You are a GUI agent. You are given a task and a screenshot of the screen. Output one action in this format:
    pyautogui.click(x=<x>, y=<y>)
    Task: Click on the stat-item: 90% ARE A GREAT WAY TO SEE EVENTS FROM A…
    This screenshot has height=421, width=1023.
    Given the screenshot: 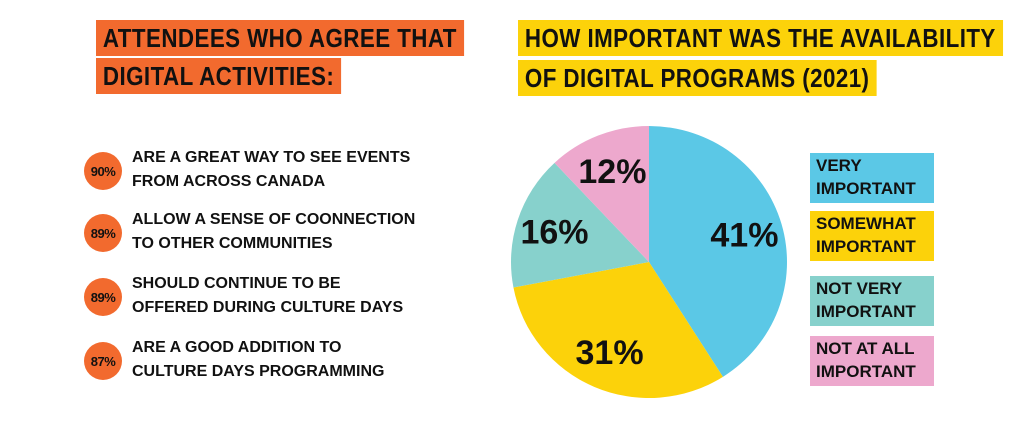 What is the action you would take?
    pyautogui.click(x=284, y=171)
    